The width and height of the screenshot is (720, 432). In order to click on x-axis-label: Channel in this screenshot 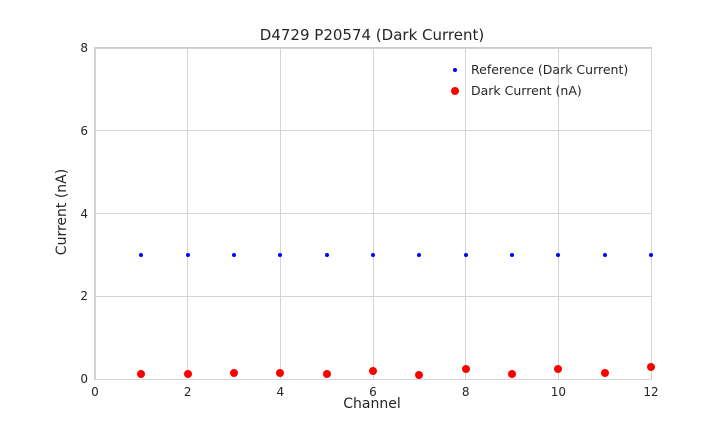, I will do `click(372, 404)`.